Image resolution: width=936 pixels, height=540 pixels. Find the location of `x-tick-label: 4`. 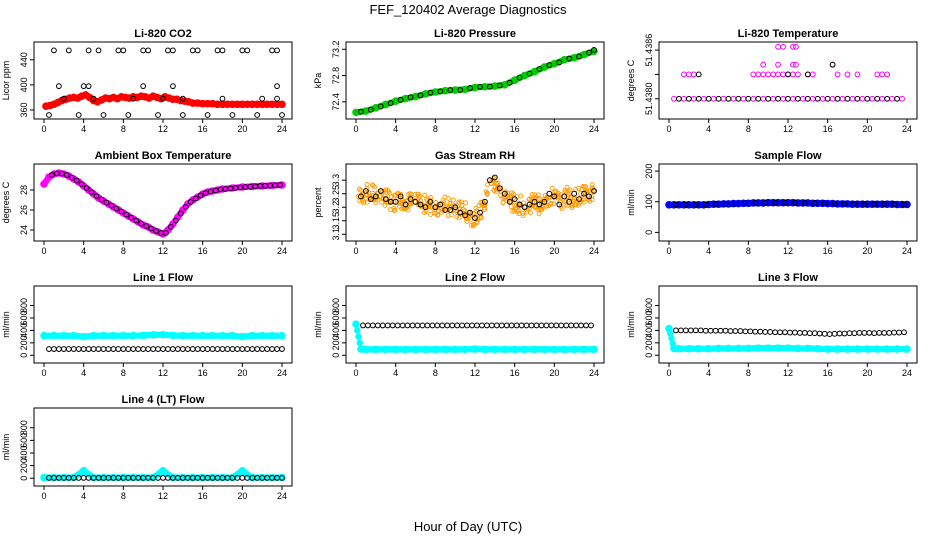

x-tick-label: 4 is located at coordinates (708, 373).